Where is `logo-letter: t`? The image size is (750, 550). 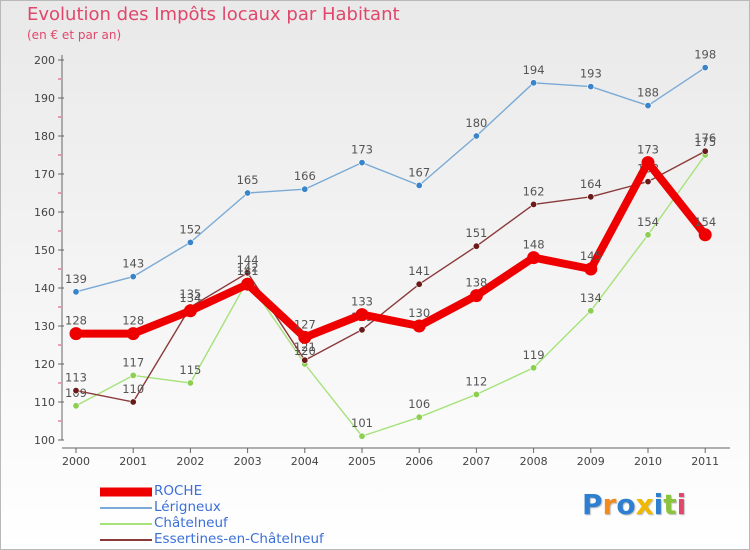 logo-letter: t is located at coordinates (670, 504).